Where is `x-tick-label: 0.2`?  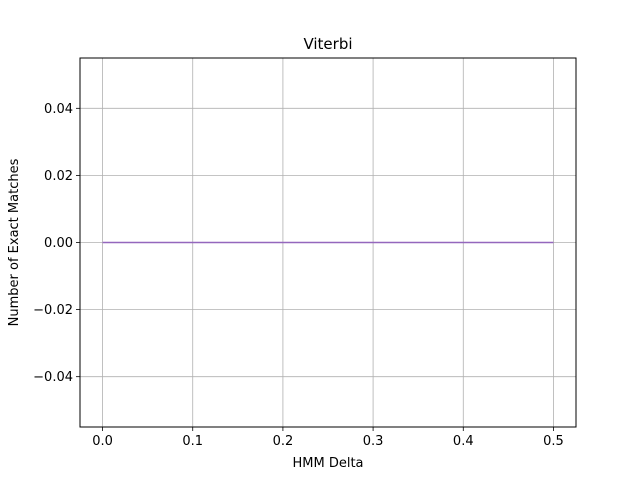
x-tick-label: 0.2 is located at coordinates (283, 441).